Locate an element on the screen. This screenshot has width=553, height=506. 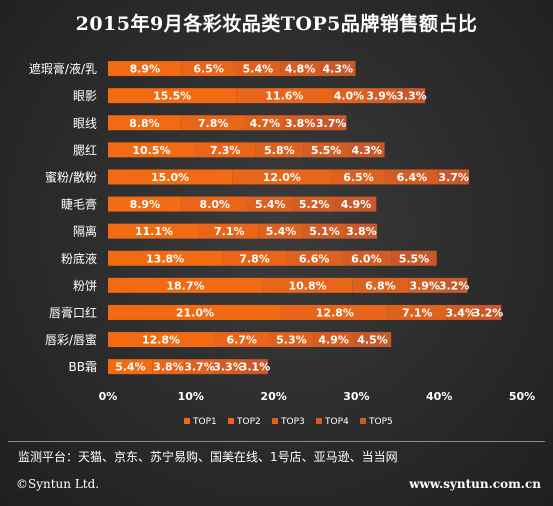
data-source-note: 监测平台：天猫、京东、苏宁易购、国美在线、1号店、亚马逊、当当网 is located at coordinates (208, 457).